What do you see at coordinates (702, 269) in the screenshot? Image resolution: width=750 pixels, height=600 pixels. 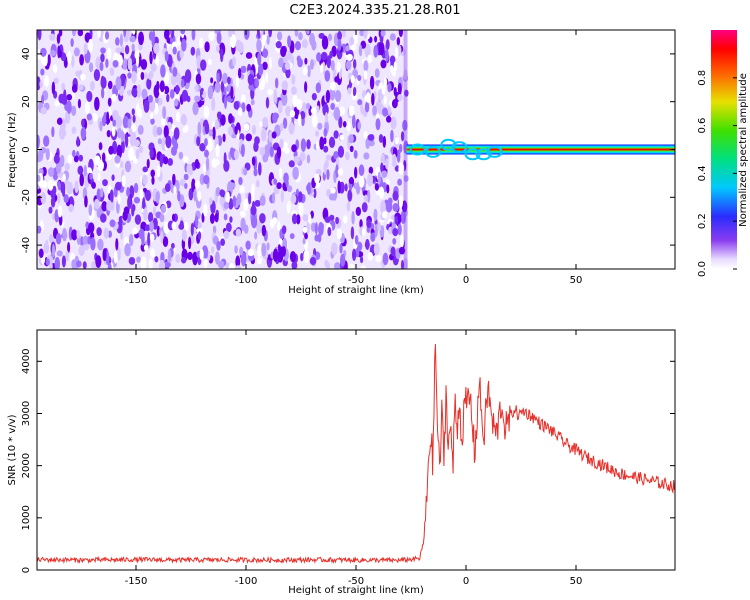 I see `colorbar-tick-label: 0.0` at bounding box center [702, 269].